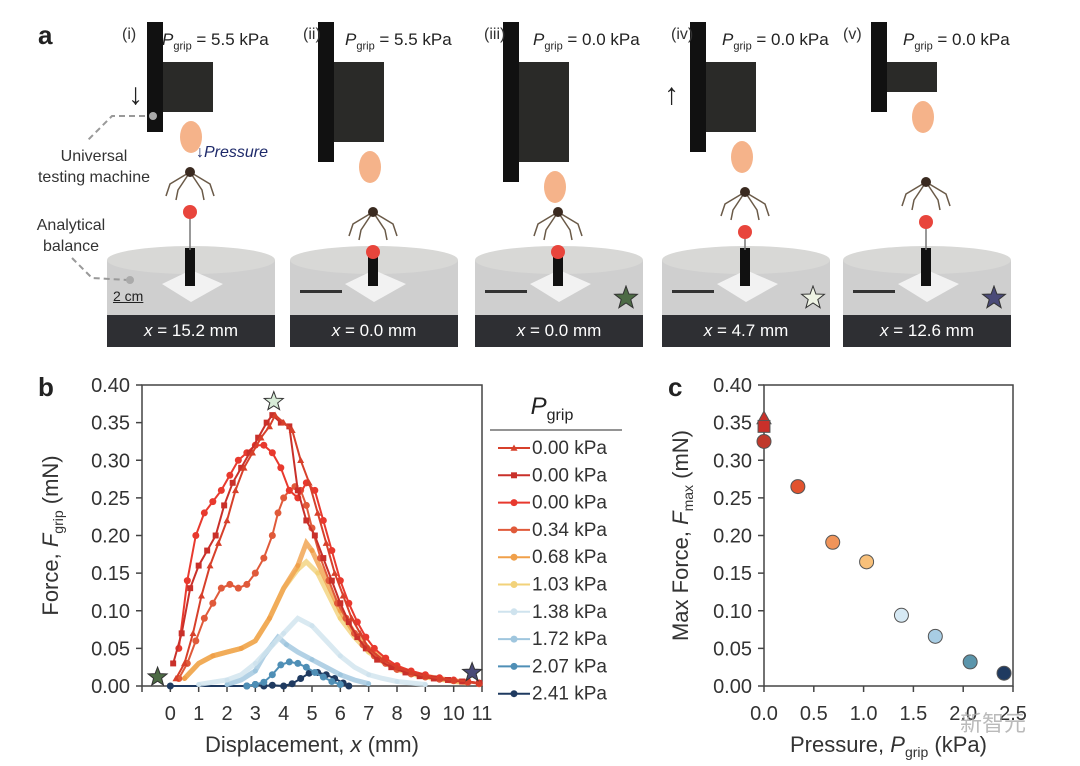 The height and width of the screenshot is (766, 1080). Describe the element at coordinates (182, 46) in the screenshot. I see `p-subscript: grip` at that location.